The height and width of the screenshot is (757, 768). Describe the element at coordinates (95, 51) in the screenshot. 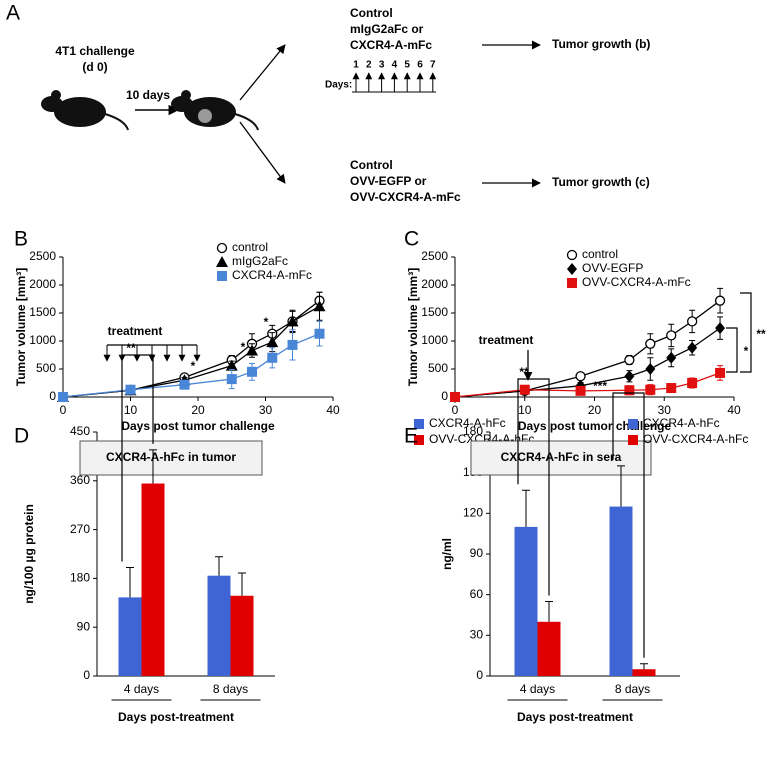

I see `challenge: 4T1 challenge` at that location.